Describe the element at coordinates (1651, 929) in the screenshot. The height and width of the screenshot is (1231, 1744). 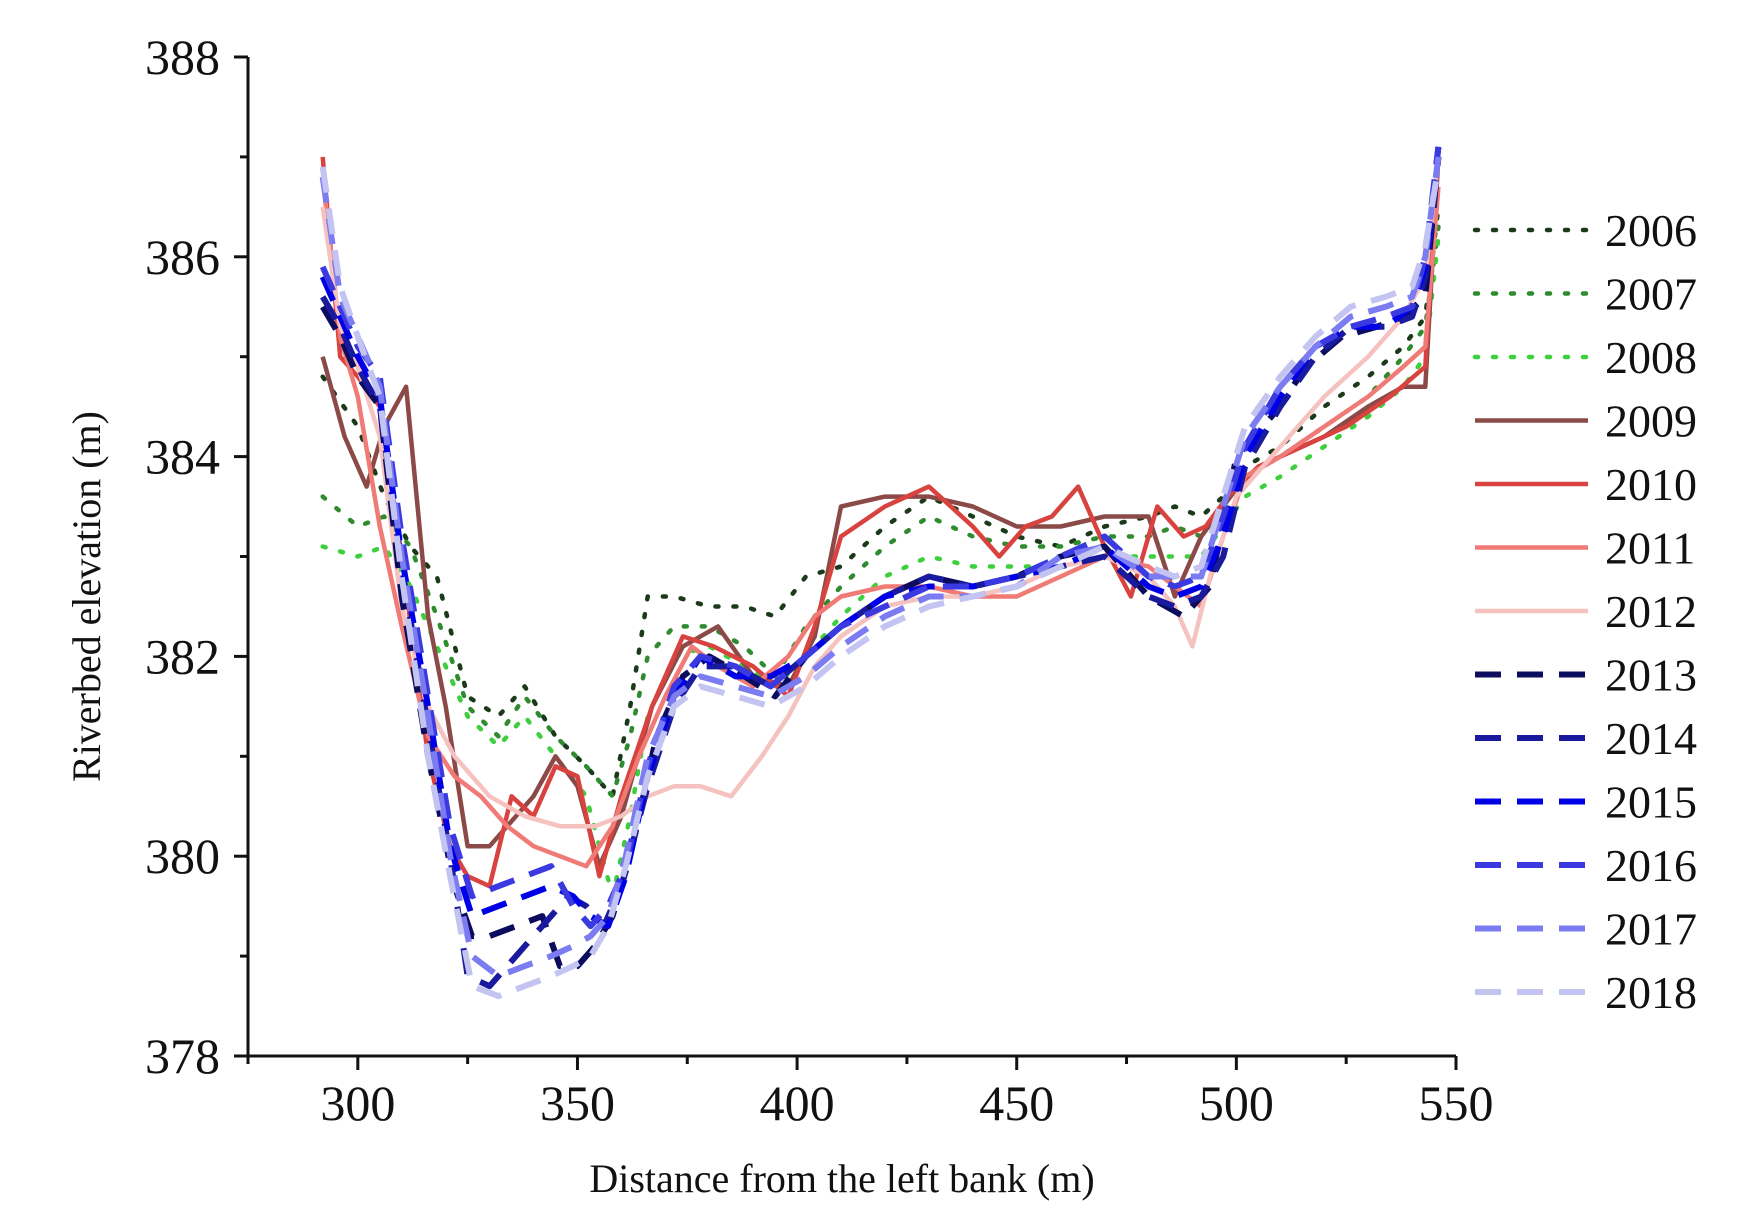
I see `legend-label-2017: 2017` at that location.